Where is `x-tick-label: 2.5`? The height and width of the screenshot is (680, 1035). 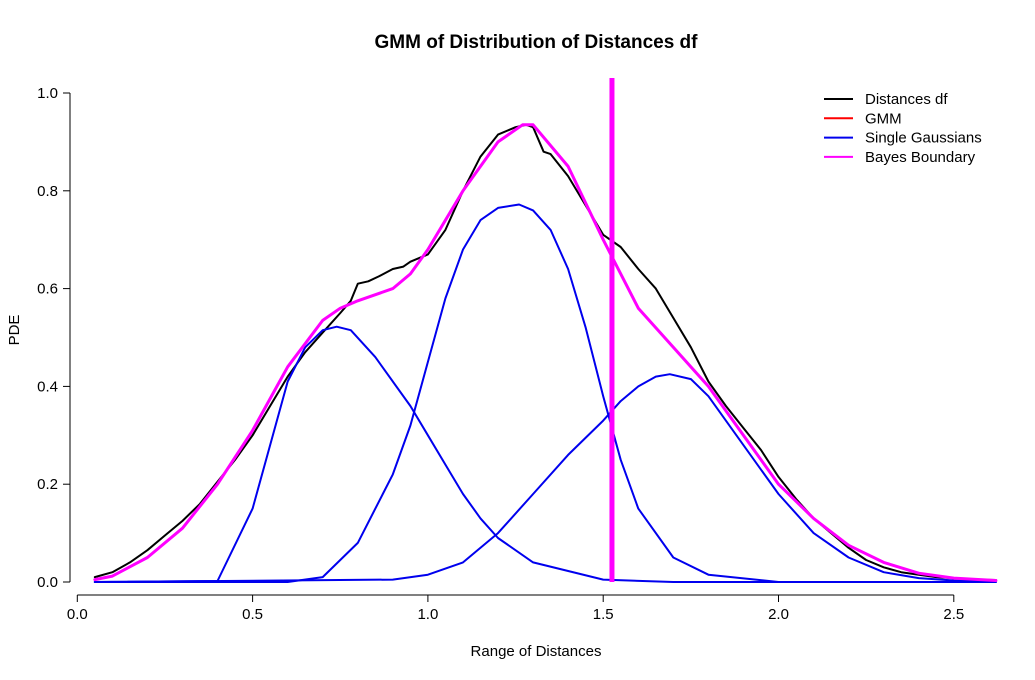
x-tick-label: 2.5 is located at coordinates (953, 614).